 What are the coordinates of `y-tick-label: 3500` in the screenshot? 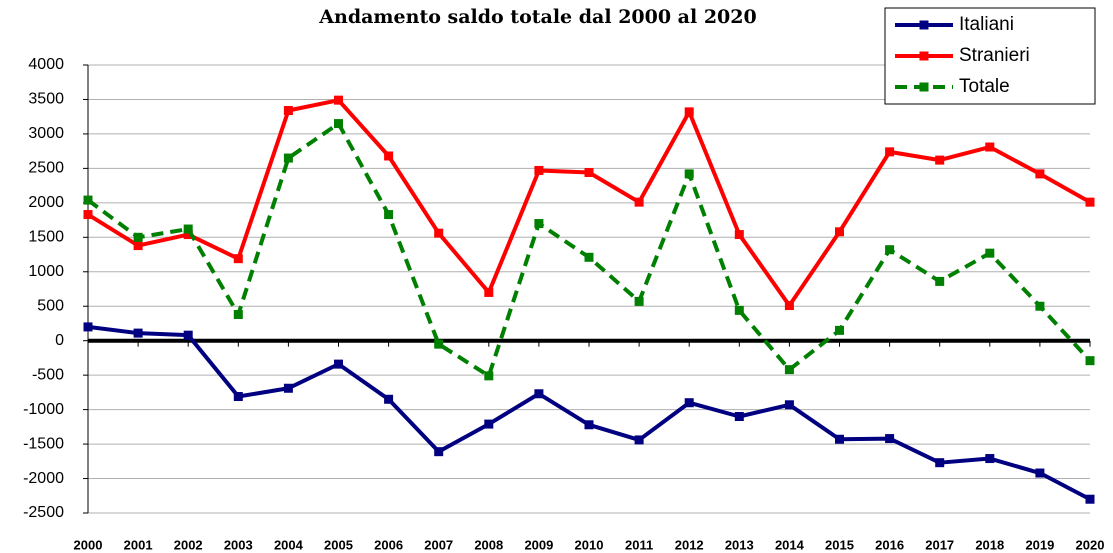 It's located at (46, 99).